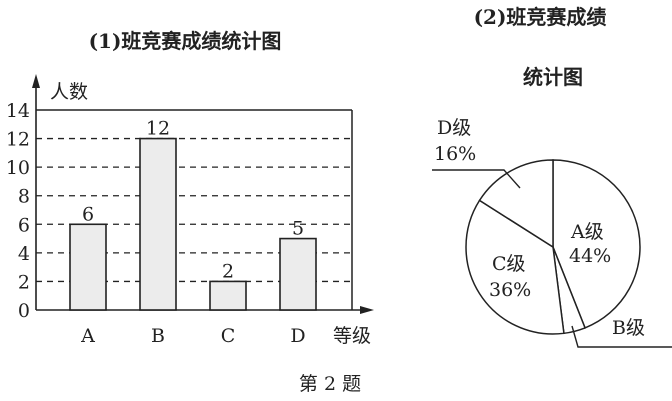  What do you see at coordinates (36, 81) in the screenshot?
I see `y-axis-arrow` at bounding box center [36, 81].